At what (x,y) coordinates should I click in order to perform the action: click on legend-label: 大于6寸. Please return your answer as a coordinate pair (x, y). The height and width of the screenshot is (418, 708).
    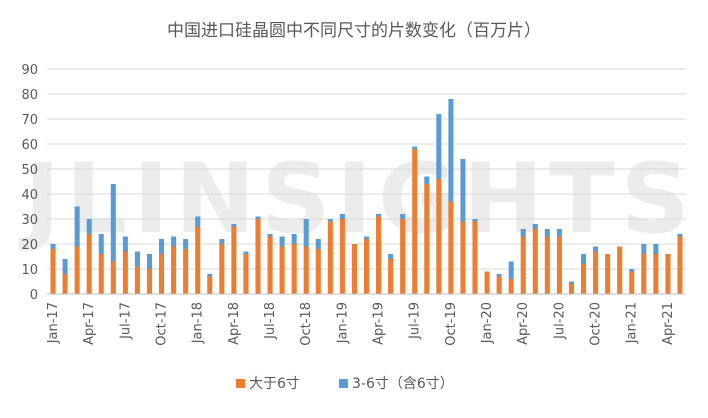
    Looking at the image, I should click on (274, 384).